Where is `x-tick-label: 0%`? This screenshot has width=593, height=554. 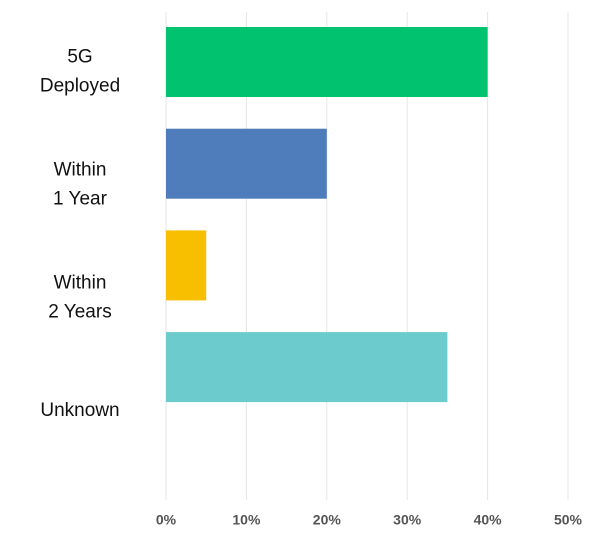 x-tick-label: 0% is located at coordinates (166, 520).